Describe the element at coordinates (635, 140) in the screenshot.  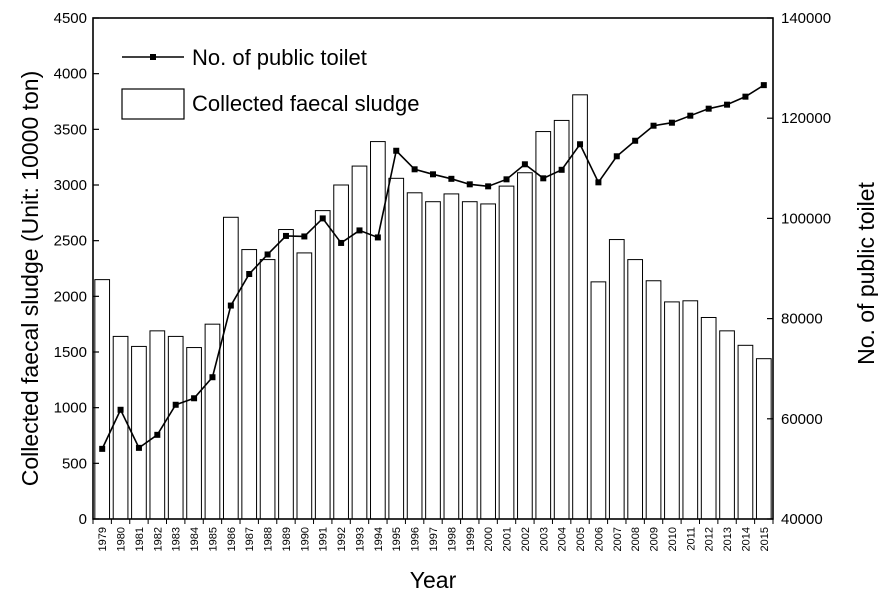
I see `point-2008` at that location.